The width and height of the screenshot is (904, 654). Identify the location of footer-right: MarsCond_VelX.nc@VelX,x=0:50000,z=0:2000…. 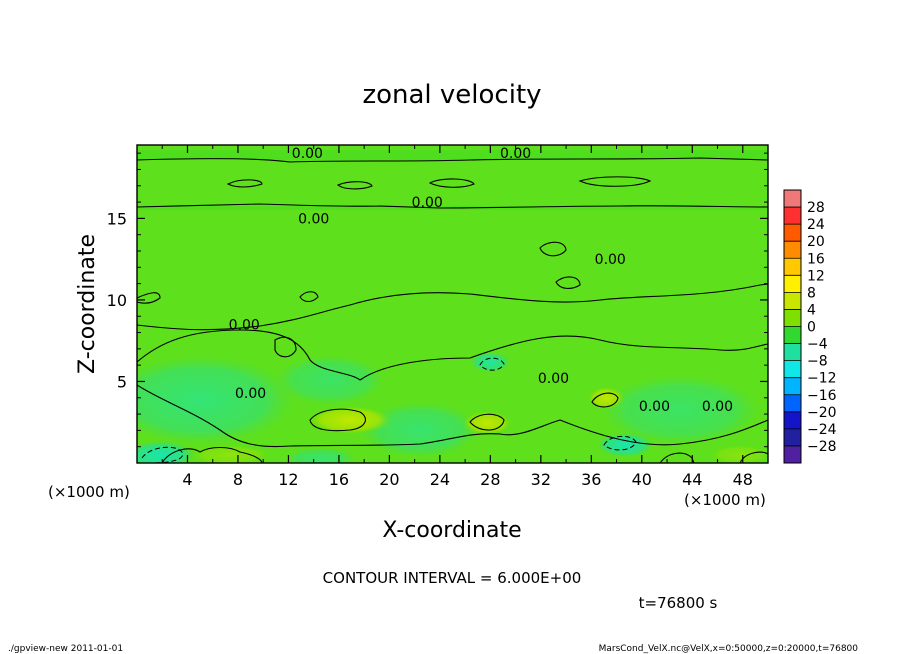
(729, 649).